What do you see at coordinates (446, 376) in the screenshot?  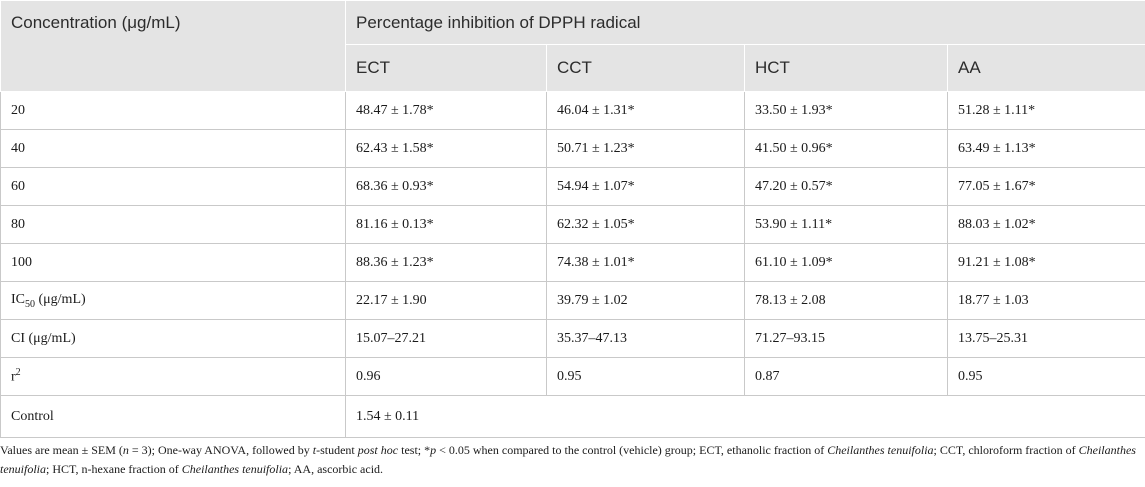 I see `cell-ect: 0.96` at bounding box center [446, 376].